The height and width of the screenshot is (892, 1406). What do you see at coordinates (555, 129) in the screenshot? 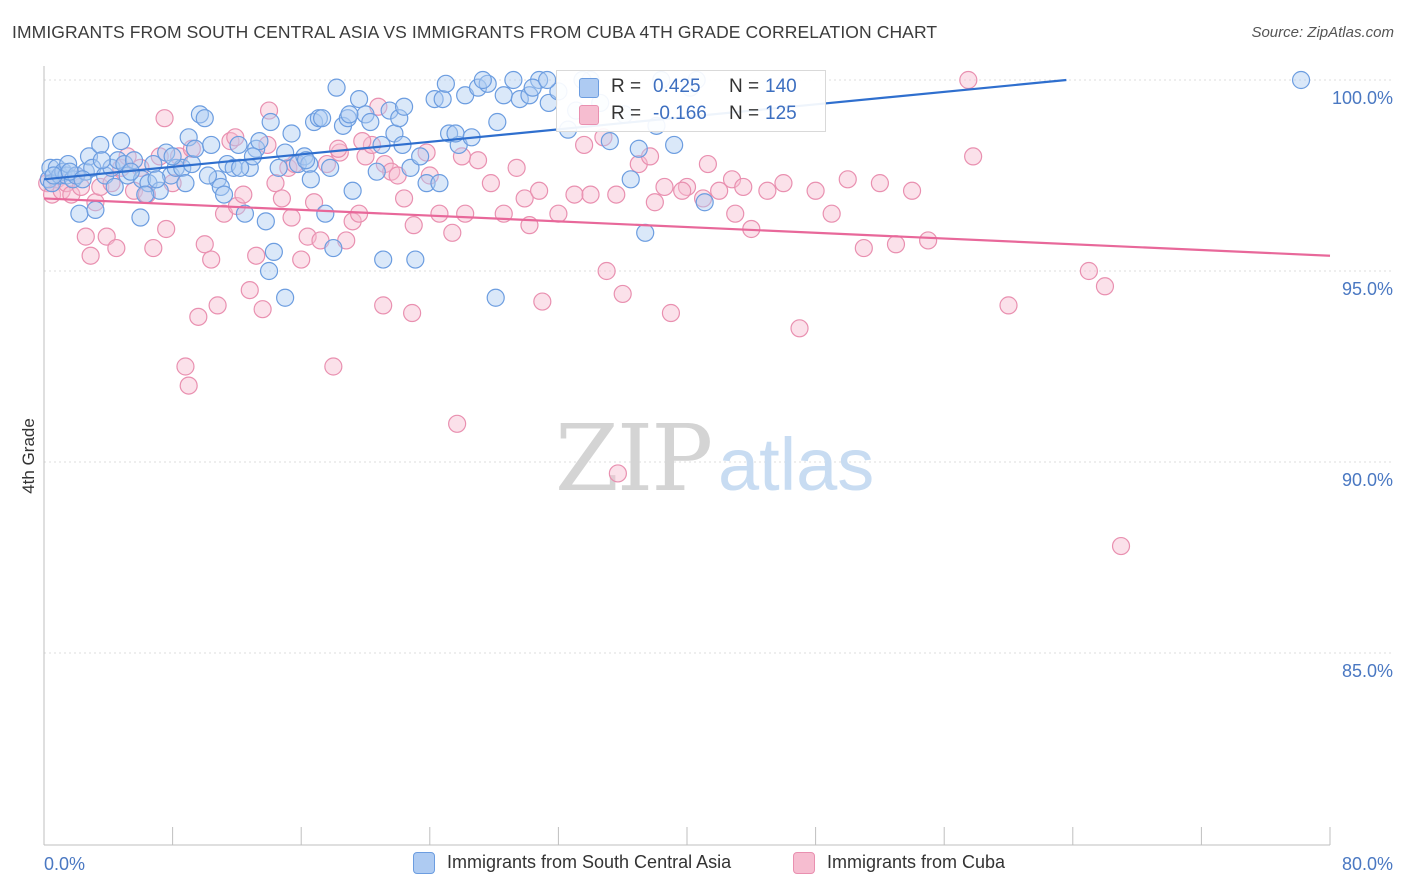
I see `trend-line-south-central-asia` at bounding box center [555, 129].